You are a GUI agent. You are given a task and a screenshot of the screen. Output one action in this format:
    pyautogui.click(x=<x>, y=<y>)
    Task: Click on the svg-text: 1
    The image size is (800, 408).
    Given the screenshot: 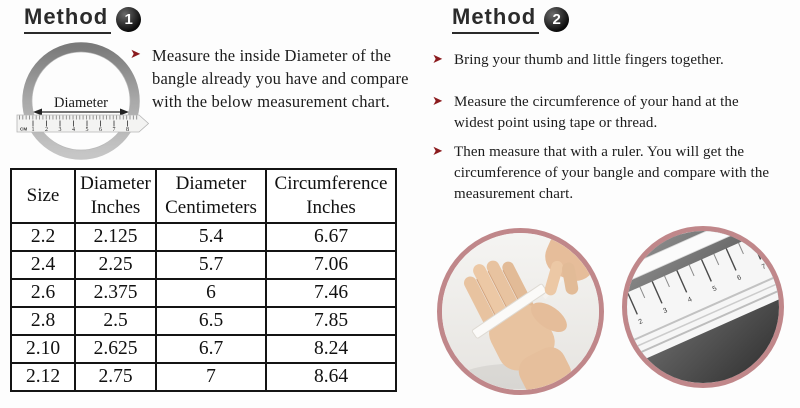 What is the action you would take?
    pyautogui.click(x=33, y=130)
    